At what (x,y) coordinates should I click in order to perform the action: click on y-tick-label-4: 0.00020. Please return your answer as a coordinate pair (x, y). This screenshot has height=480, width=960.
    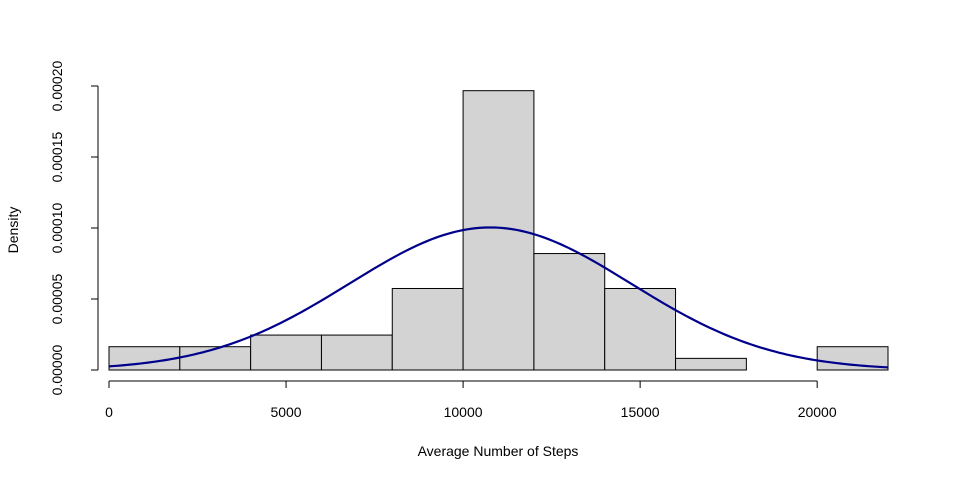
    Looking at the image, I should click on (57, 85).